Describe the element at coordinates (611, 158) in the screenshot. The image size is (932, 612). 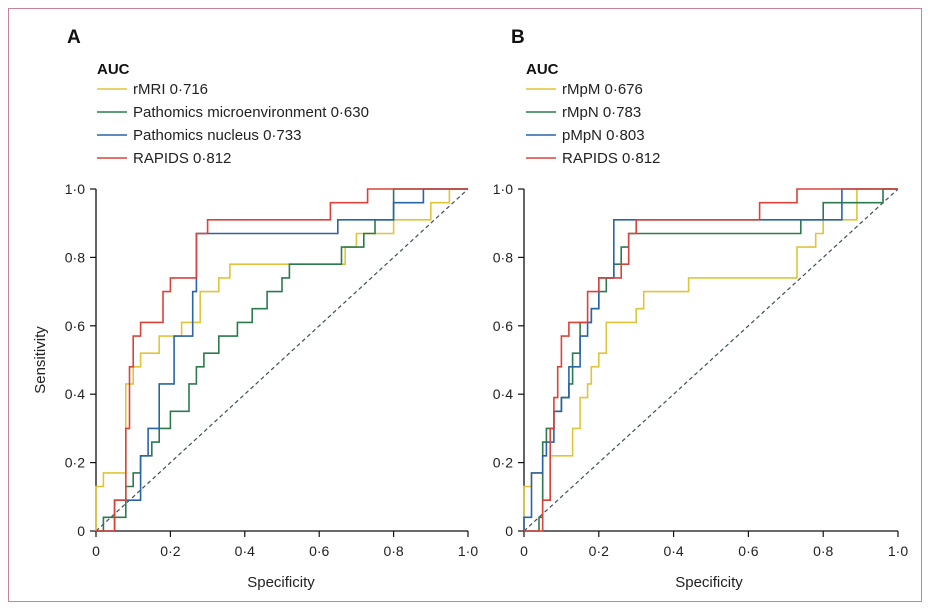
I see `legend-label-rapids-b: RAPIDS 0·812` at that location.